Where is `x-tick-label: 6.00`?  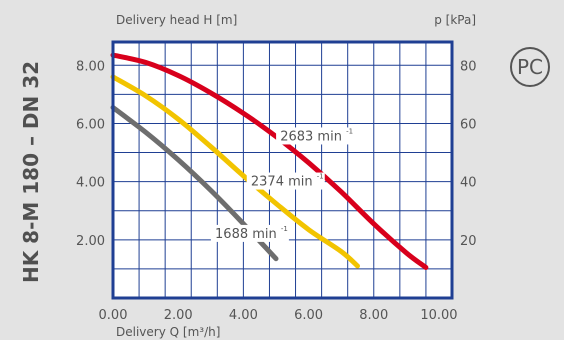
x-tick-label: 6.00 is located at coordinates (308, 315).